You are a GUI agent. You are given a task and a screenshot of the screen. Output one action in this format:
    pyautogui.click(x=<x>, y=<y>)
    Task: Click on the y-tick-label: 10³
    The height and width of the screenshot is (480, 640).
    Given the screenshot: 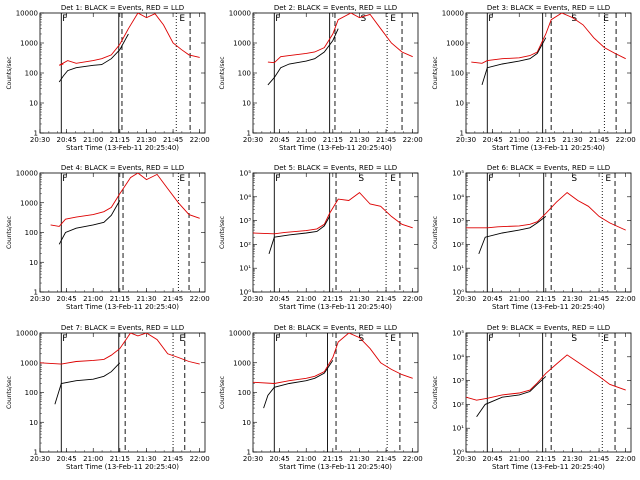 What is the action you would take?
    pyautogui.click(x=458, y=381)
    